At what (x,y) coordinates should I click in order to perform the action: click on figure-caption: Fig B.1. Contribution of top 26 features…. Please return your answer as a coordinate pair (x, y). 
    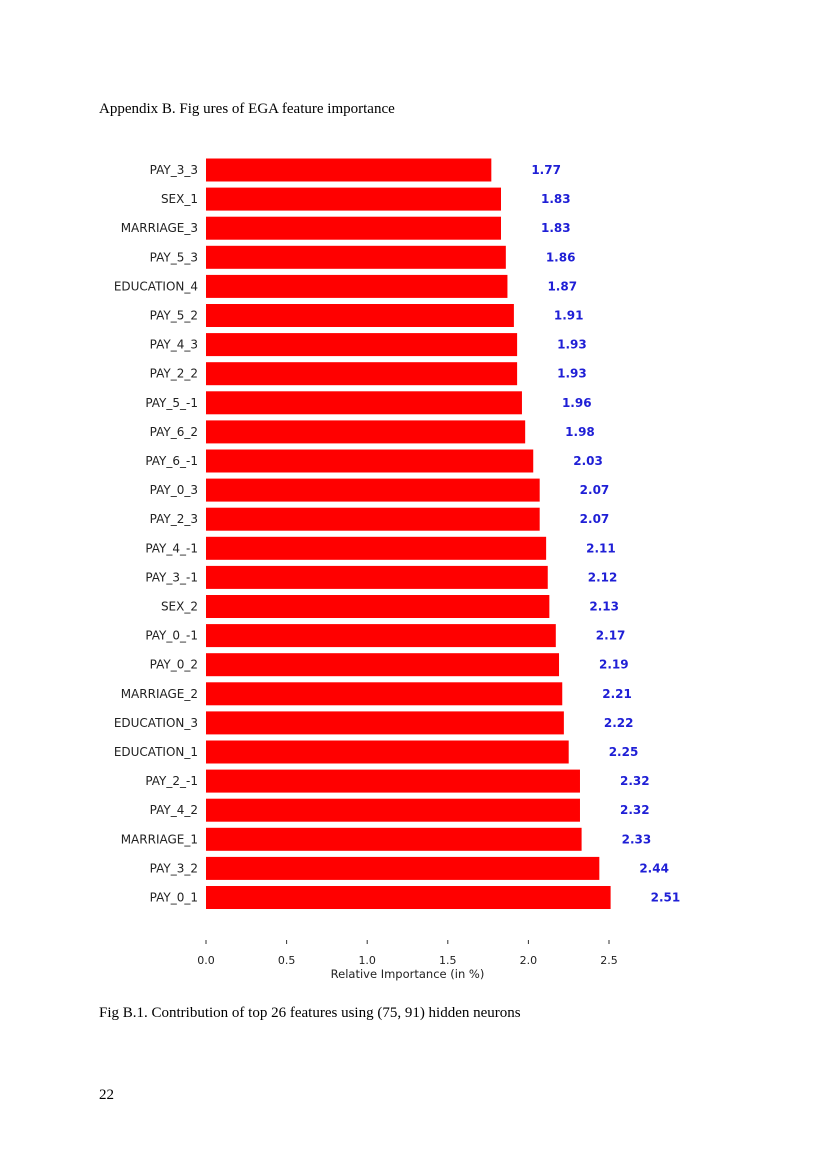
    Looking at the image, I should click on (310, 1013).